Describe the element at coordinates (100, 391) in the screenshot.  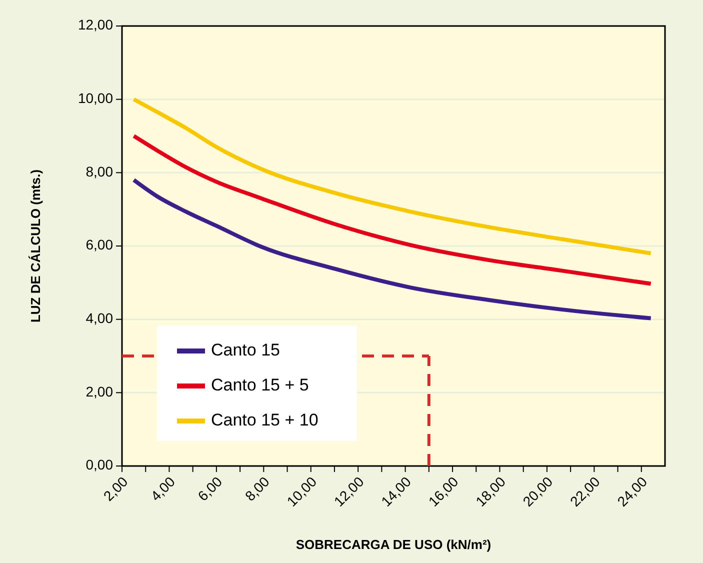
I see `y-tick-label: 2,00` at that location.